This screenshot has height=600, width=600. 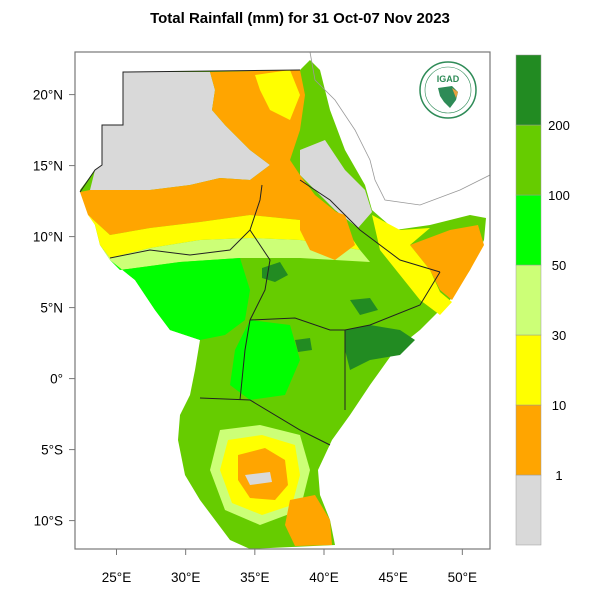 I want to click on colorbar: 1 10 30 50 100 200, so click(x=542, y=300).